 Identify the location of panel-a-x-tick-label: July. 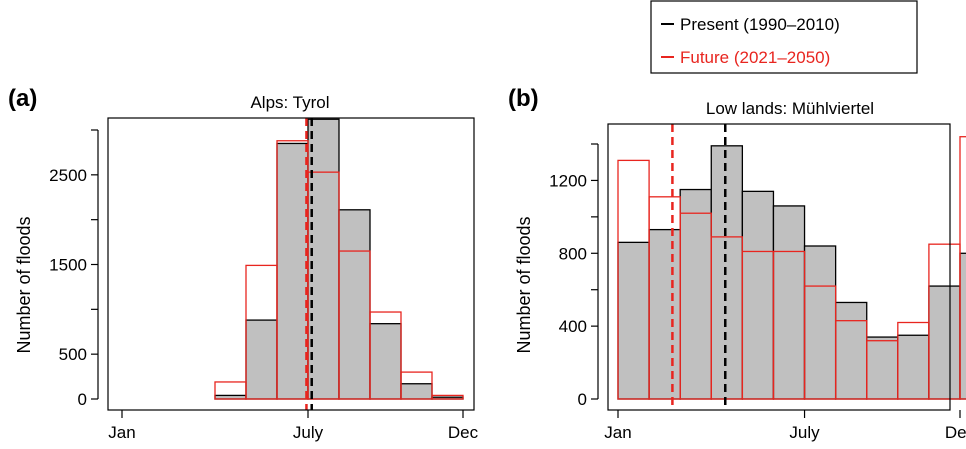
(308, 432).